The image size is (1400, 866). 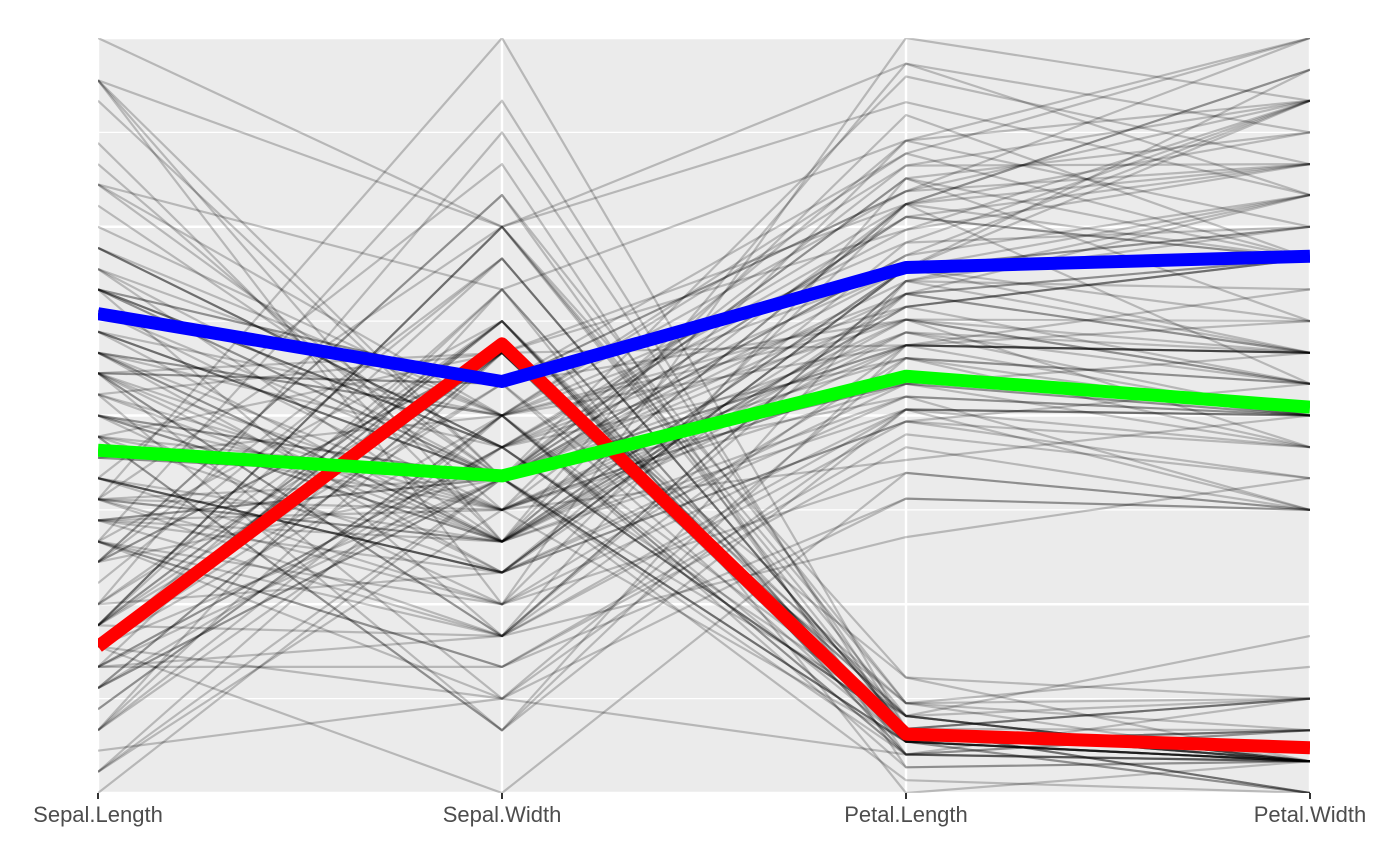 What do you see at coordinates (704, 796) in the screenshot?
I see `x-axis-ticks` at bounding box center [704, 796].